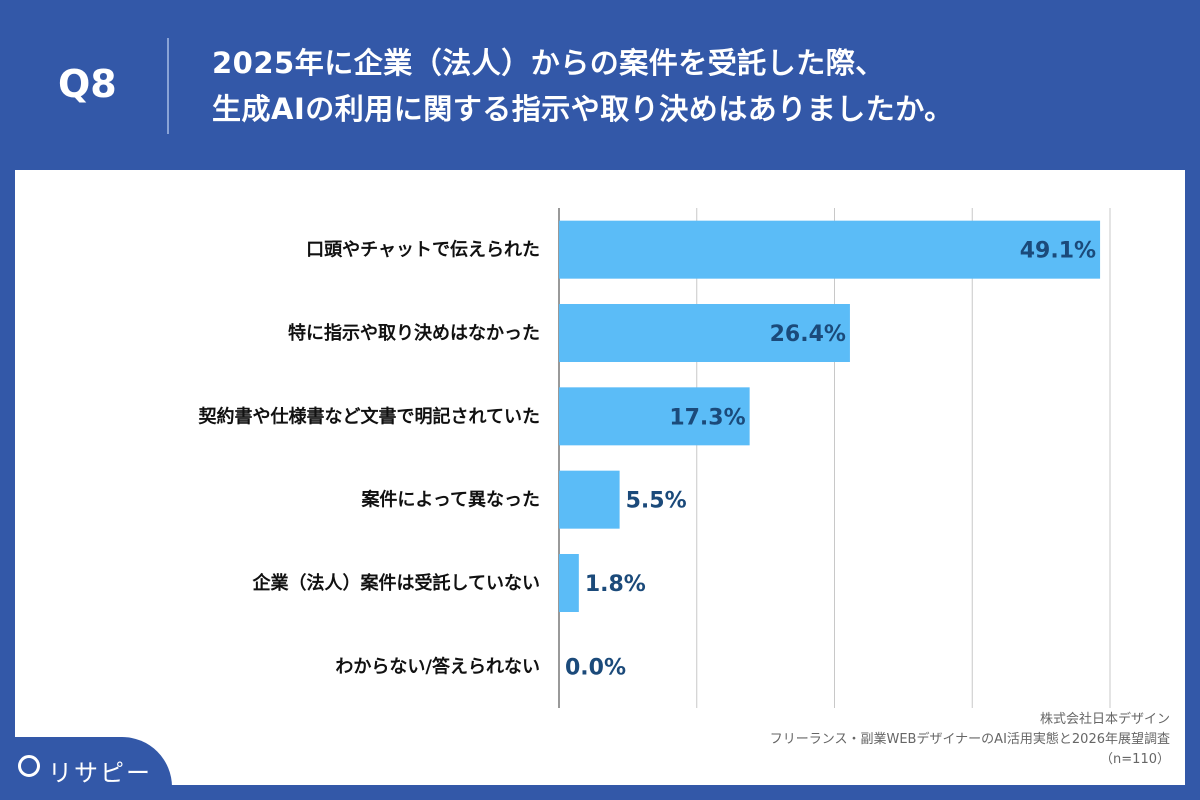 The image size is (1200, 800). What do you see at coordinates (595, 667) in the screenshot?
I see `data-label: 0.0%` at bounding box center [595, 667].